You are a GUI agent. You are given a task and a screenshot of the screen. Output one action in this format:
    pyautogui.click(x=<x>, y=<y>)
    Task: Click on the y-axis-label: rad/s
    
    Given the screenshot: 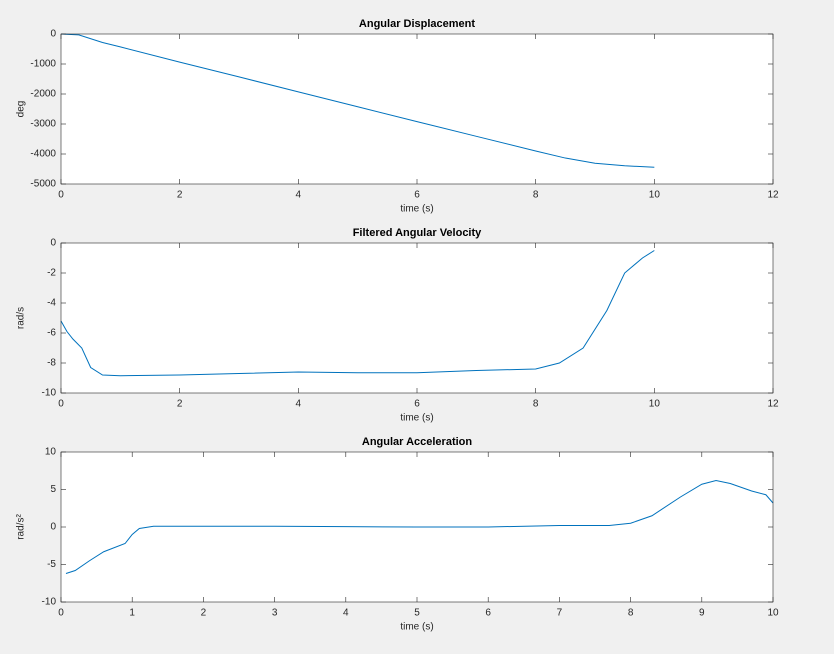 What is the action you would take?
    pyautogui.click(x=21, y=318)
    